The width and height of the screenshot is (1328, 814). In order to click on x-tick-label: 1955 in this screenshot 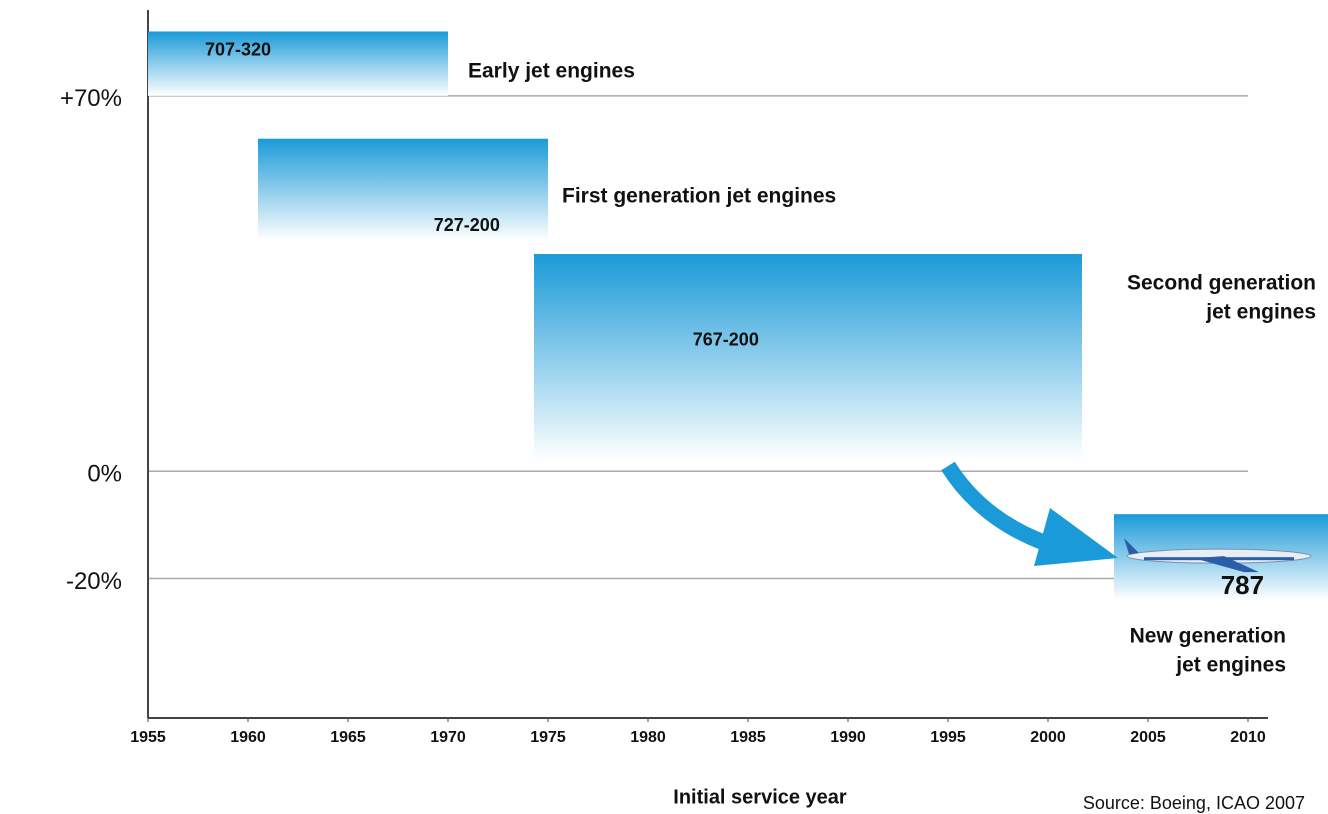, I will do `click(148, 737)`.